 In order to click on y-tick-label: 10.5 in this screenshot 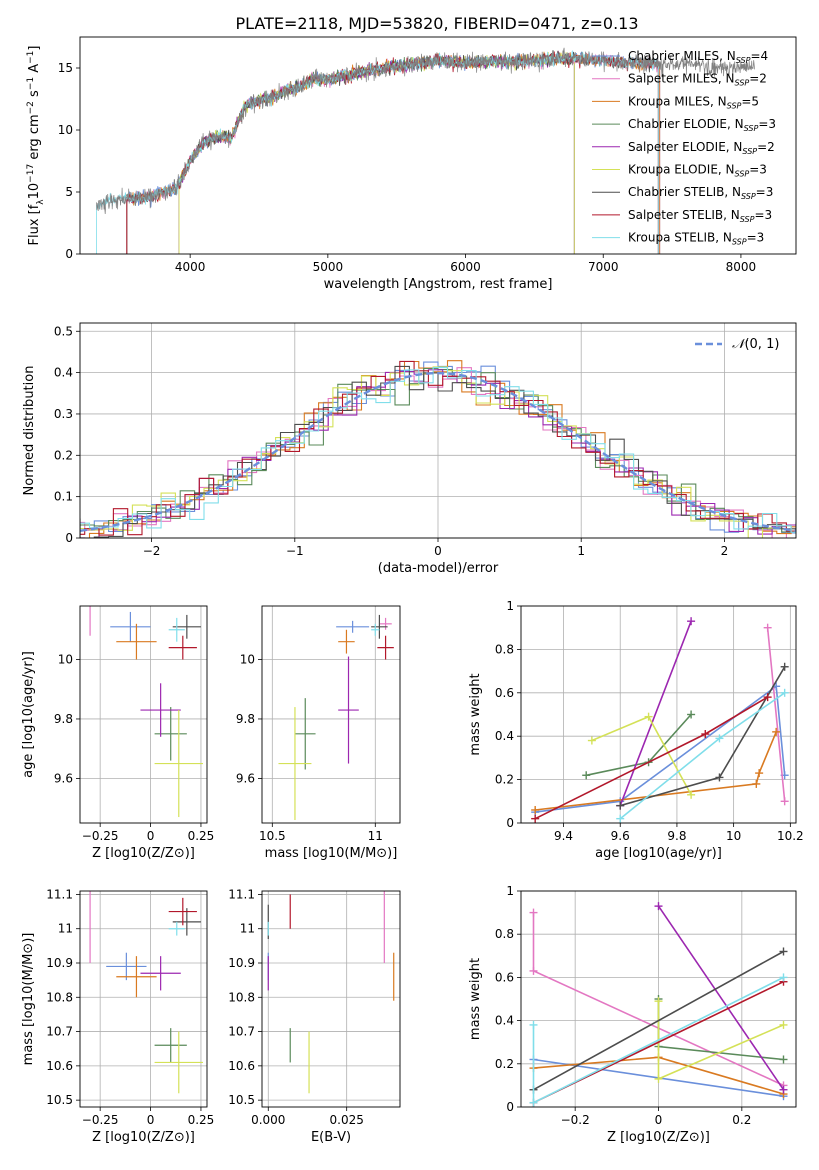, I will do `click(59, 1100)`.